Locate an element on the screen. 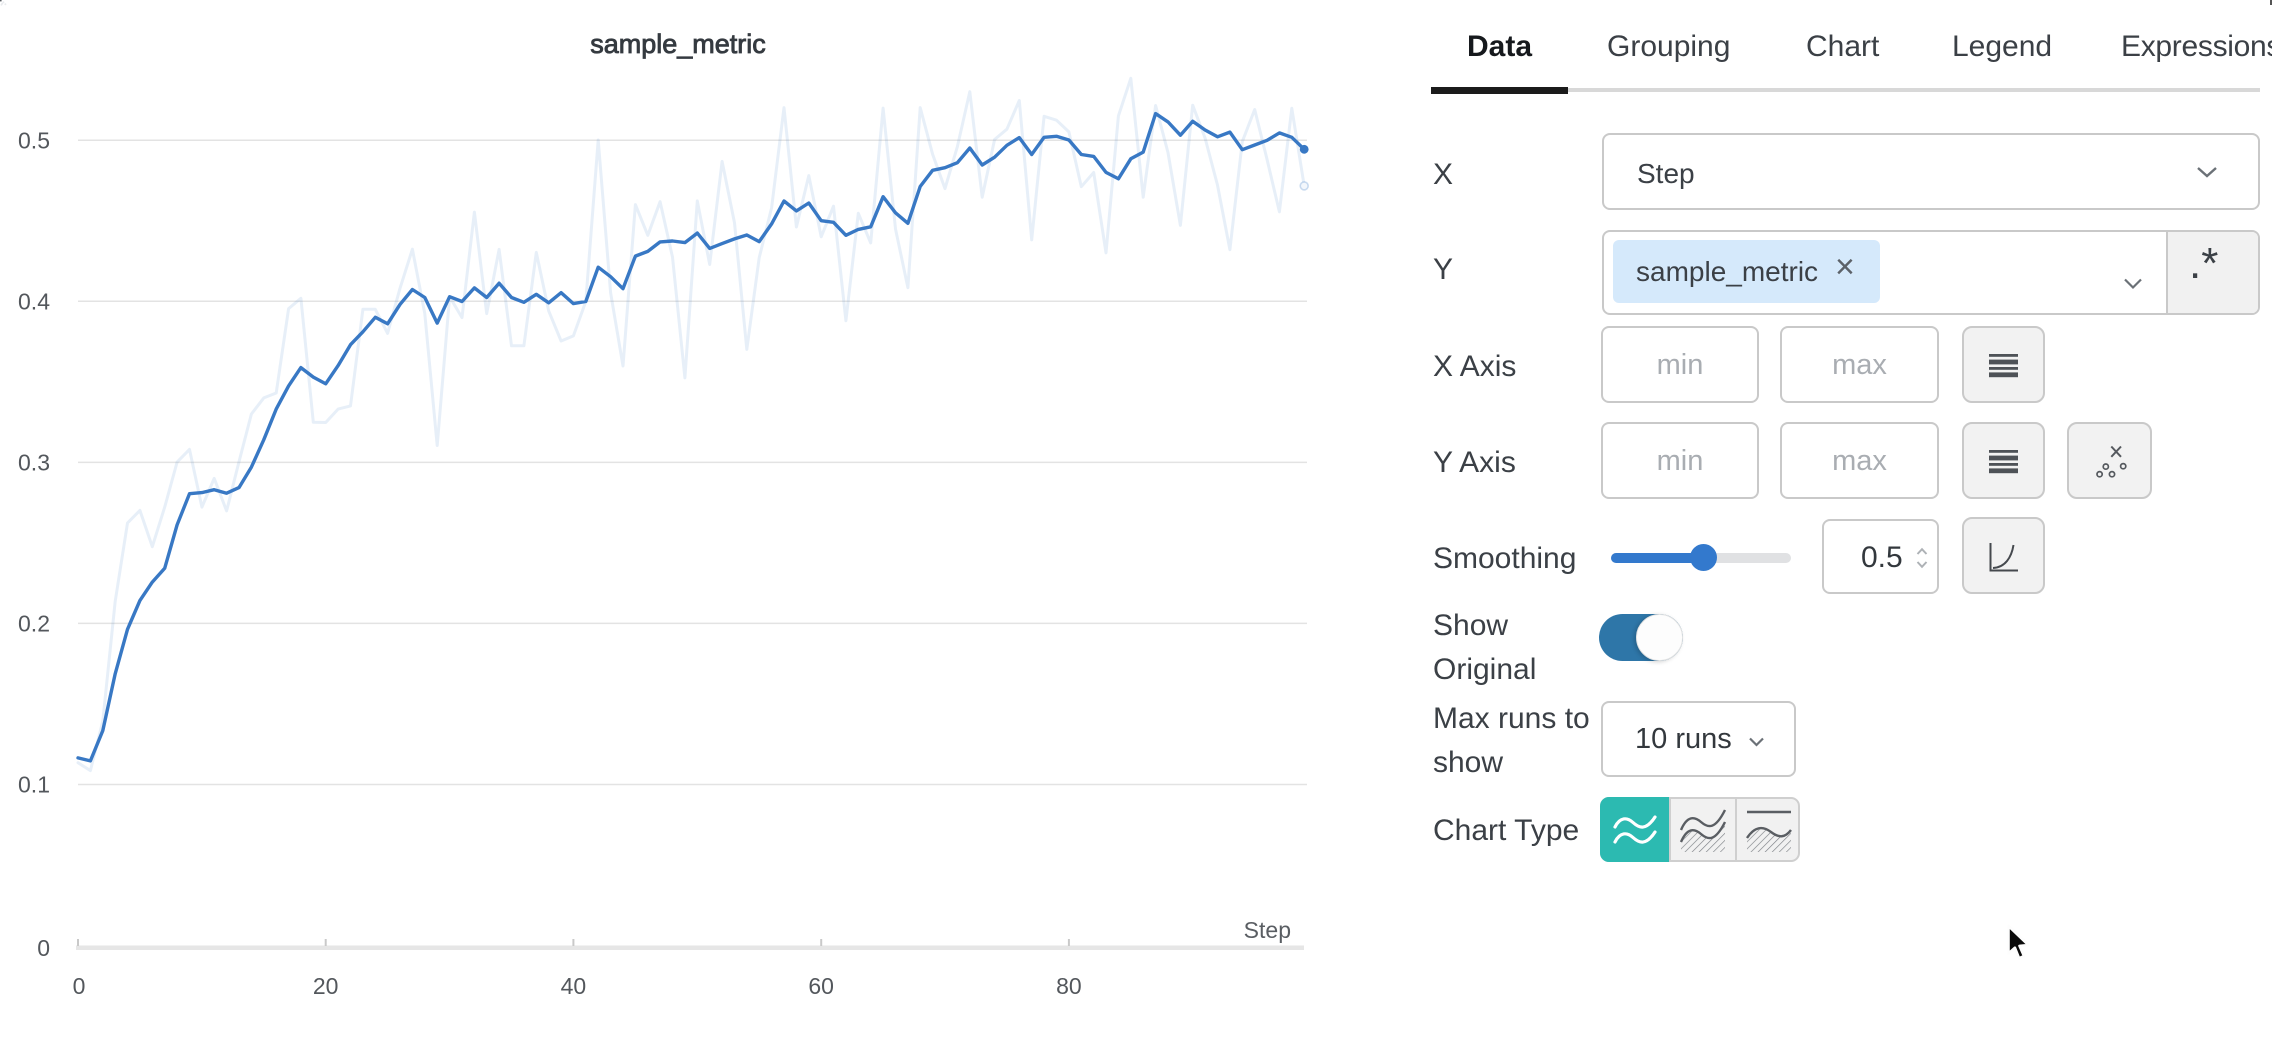  svg-text: 40 is located at coordinates (574, 986).